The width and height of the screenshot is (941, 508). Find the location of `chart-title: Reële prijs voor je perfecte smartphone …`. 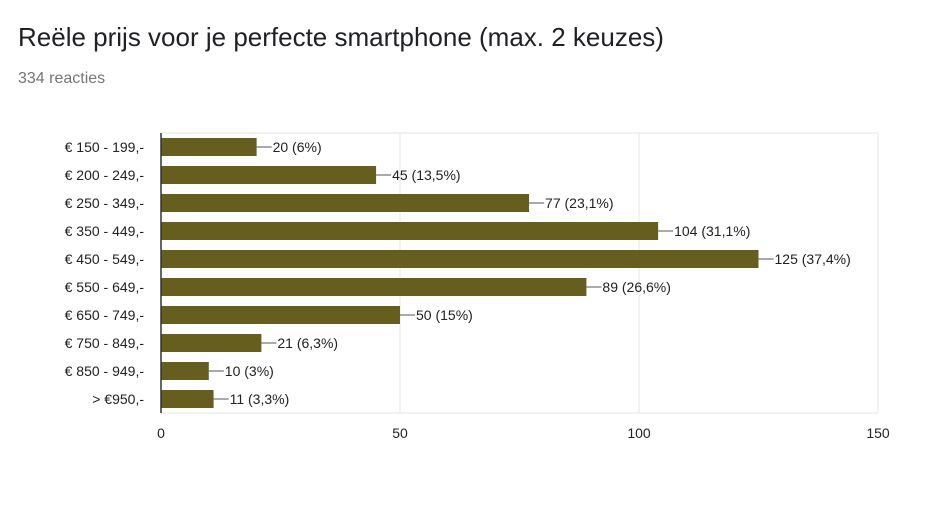

chart-title: Reële prijs voor je perfecte smartphone … is located at coordinates (341, 37).